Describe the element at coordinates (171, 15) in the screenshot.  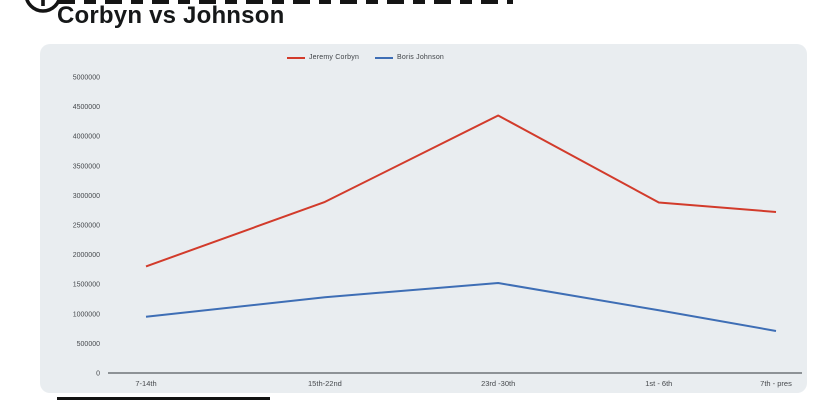
I see `page-title: Corbyn vs Johnson` at that location.